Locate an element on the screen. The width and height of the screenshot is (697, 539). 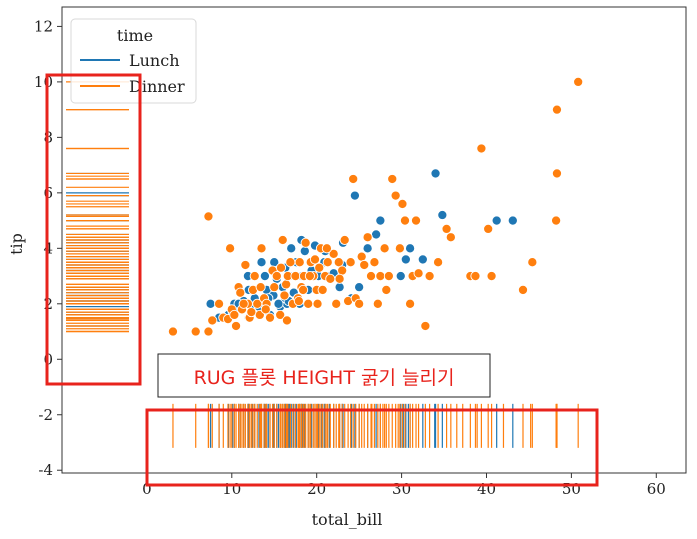
legend: time Lunch Dinner is located at coordinates (133, 61).